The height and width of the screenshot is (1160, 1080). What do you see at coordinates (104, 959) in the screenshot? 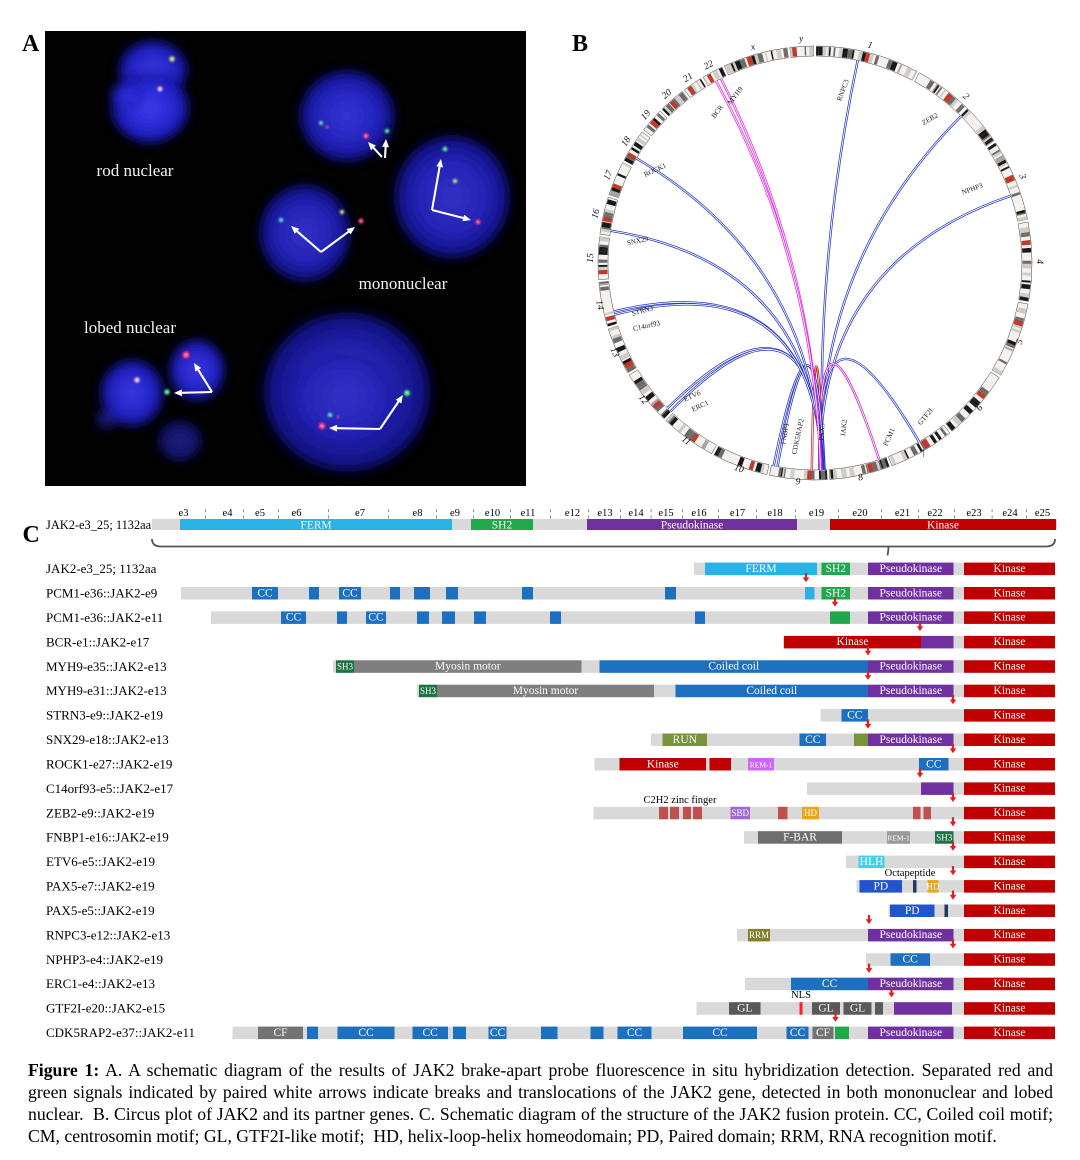
I see `svg-text: NPHP3-e4::JAK2-e19` at bounding box center [104, 959].